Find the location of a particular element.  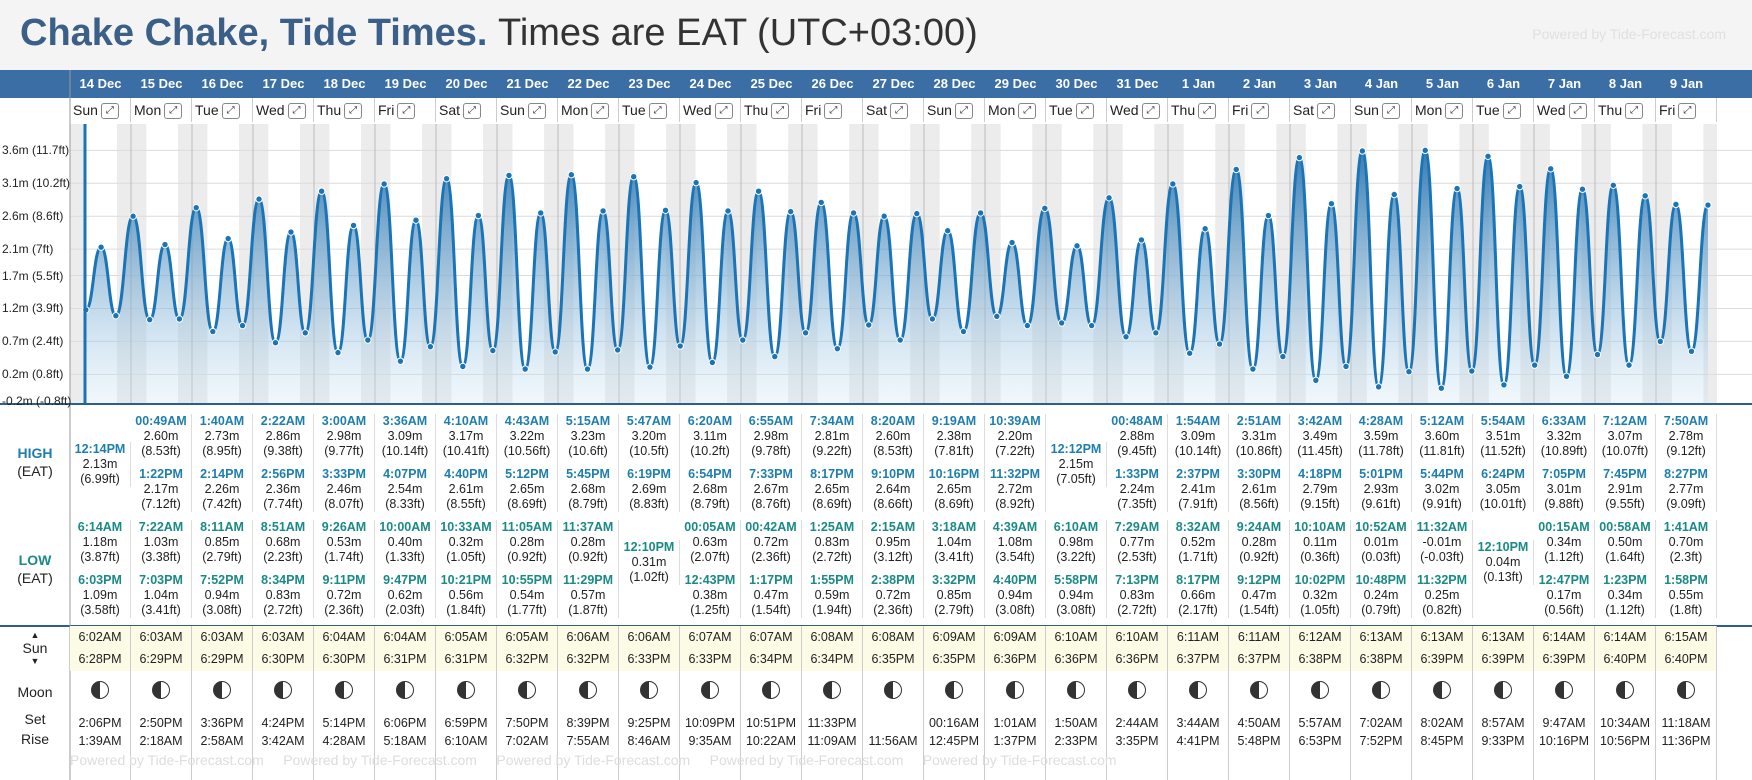

tide-height-ft: (7.22ft) is located at coordinates (1015, 451).